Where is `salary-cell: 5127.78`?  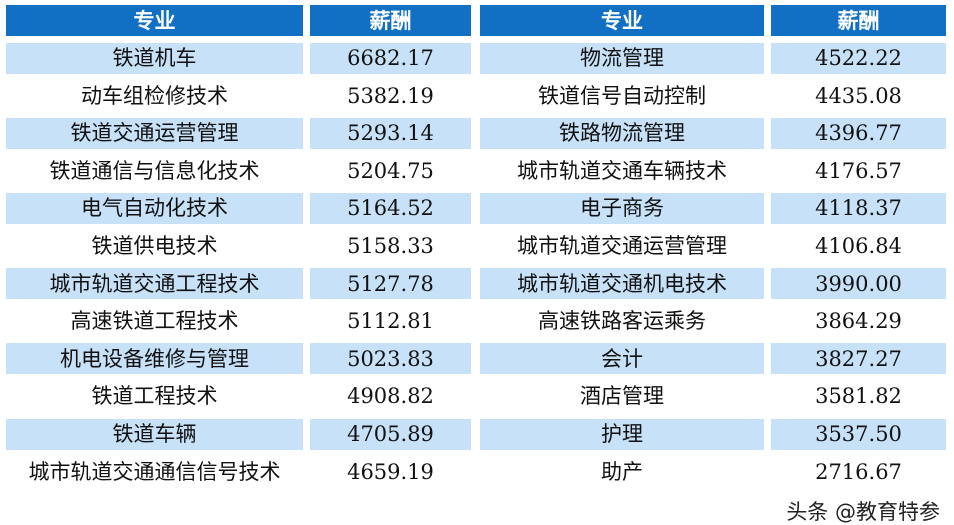 salary-cell: 5127.78 is located at coordinates (390, 284).